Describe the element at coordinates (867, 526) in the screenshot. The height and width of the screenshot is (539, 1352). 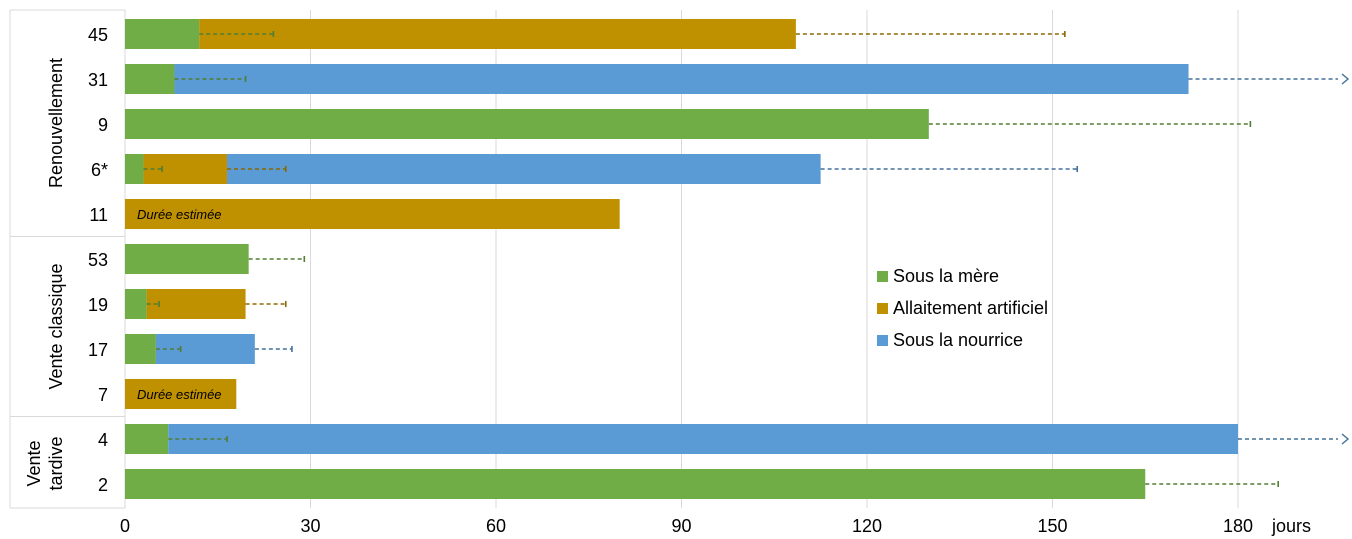
I see `x-tick-label-120: 120` at that location.